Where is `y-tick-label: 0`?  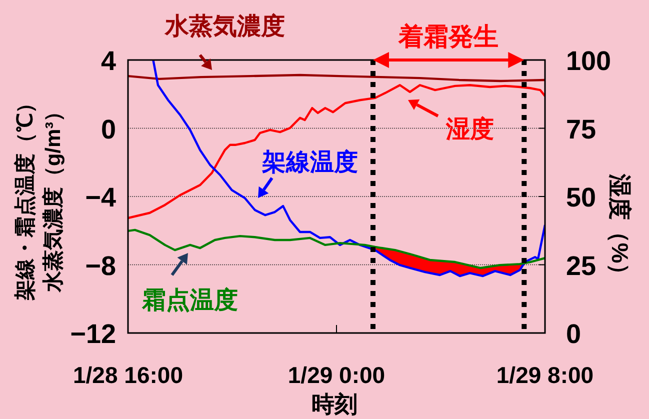 y-tick-label: 0 is located at coordinates (108, 129).